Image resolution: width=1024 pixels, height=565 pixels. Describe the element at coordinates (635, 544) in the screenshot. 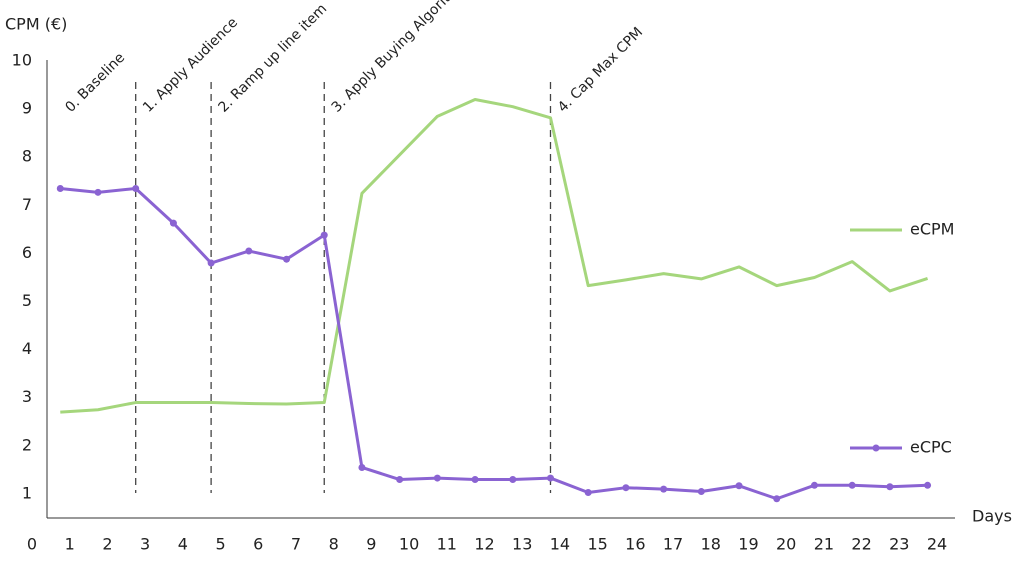

I see `x-tick-label: 16` at that location.